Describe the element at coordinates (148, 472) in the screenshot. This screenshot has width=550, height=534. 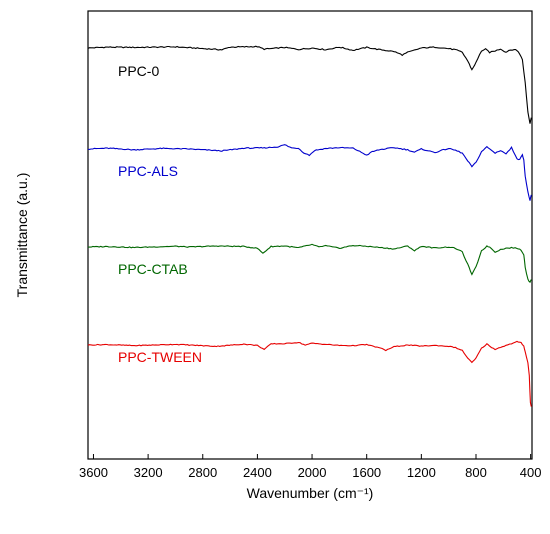
I see `x-tick-label-3200: 3200` at that location.